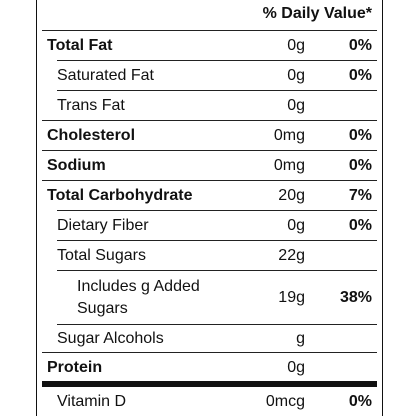 The height and width of the screenshot is (416, 416). What do you see at coordinates (76, 165) in the screenshot?
I see `nutrient-name: Sodium` at bounding box center [76, 165].